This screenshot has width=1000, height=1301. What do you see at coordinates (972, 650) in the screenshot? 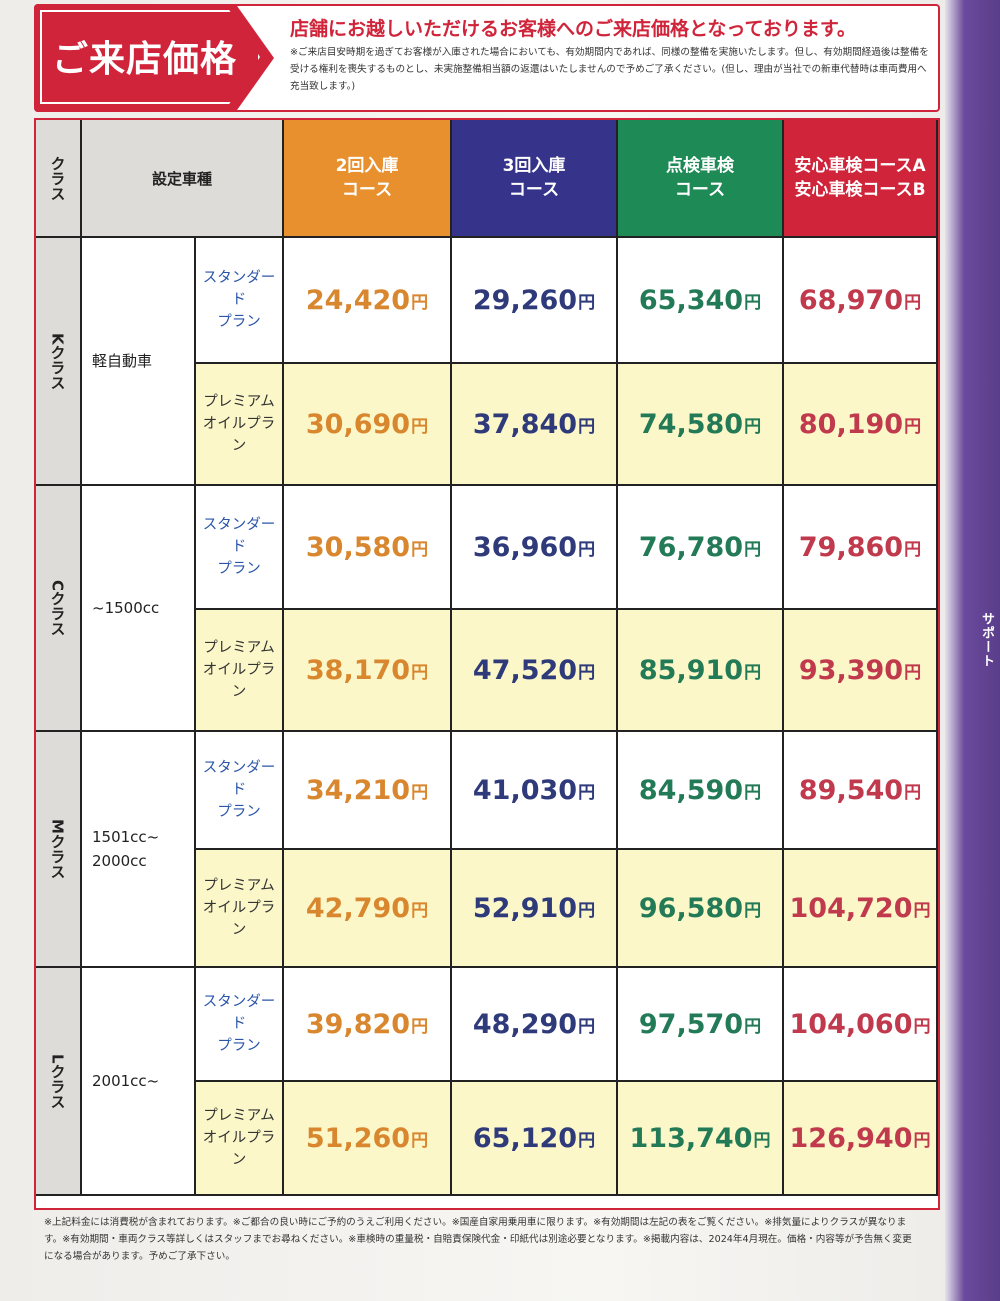
I see `side-color-strip` at bounding box center [972, 650].